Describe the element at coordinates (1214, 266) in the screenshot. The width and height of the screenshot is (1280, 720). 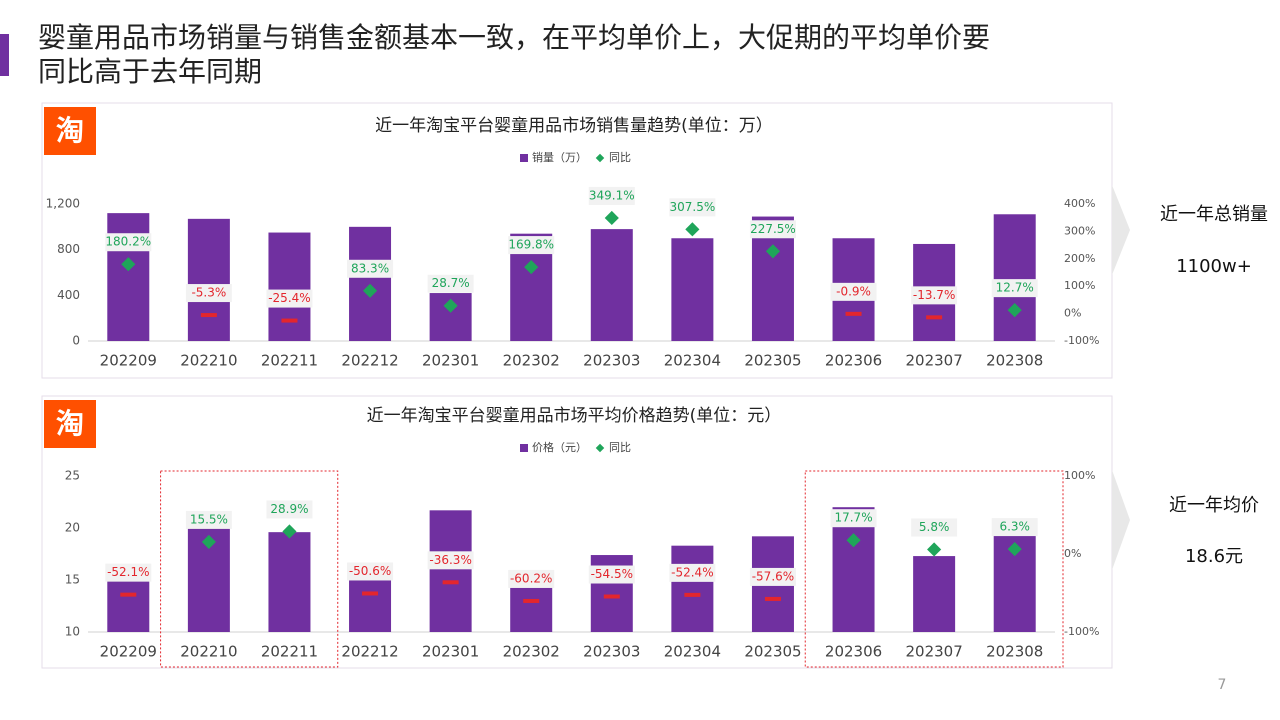
I see `side-value: 1100w+` at that location.